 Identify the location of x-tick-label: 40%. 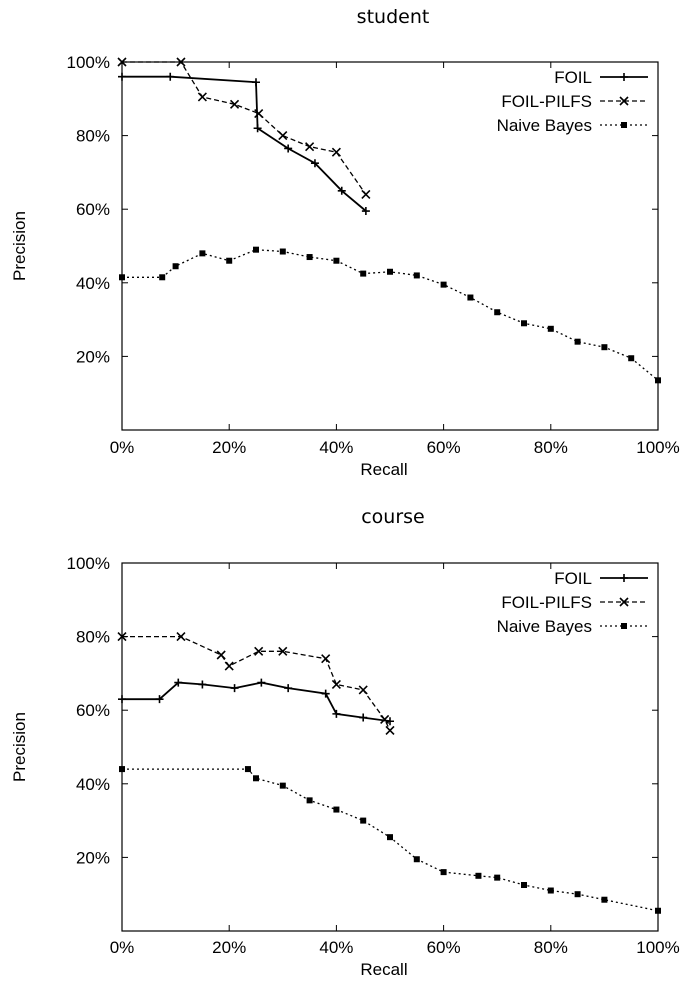
(336, 447).